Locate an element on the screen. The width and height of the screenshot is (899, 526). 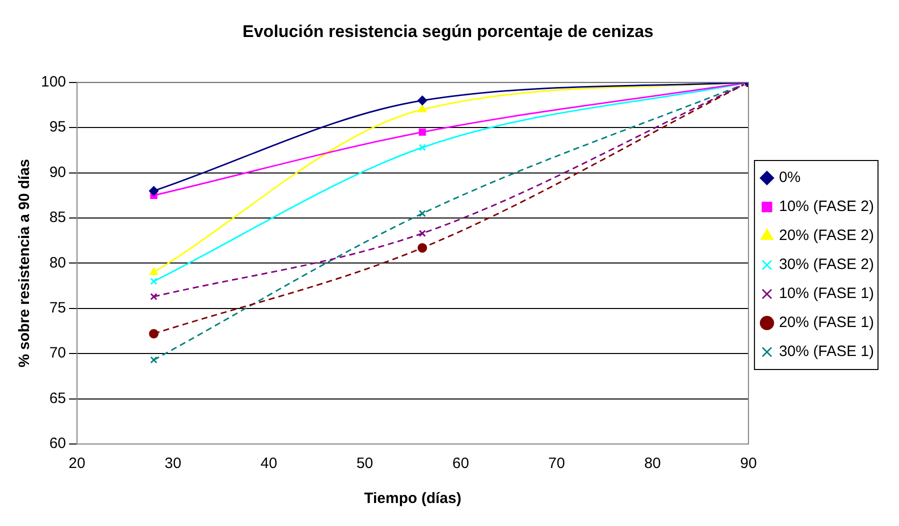
legend-label: 20% (FASE 1) is located at coordinates (826, 323).